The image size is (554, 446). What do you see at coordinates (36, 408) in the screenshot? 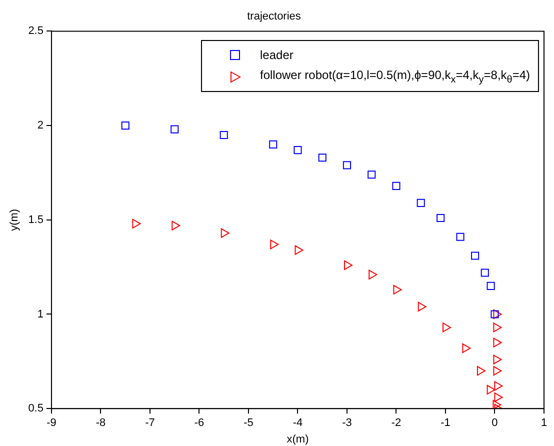
I see `y-tick-label: 0.5` at bounding box center [36, 408].